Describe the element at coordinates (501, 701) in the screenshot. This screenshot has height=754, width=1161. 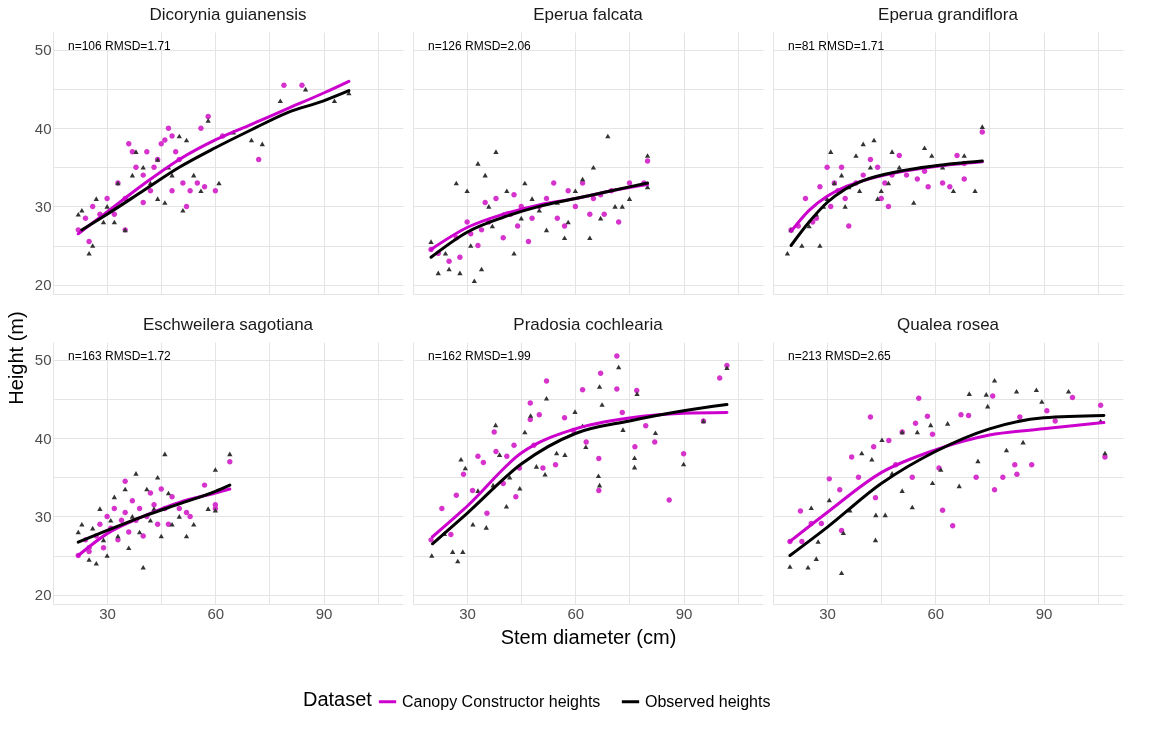
I see `legend-label: Canopy Constructor heights` at that location.